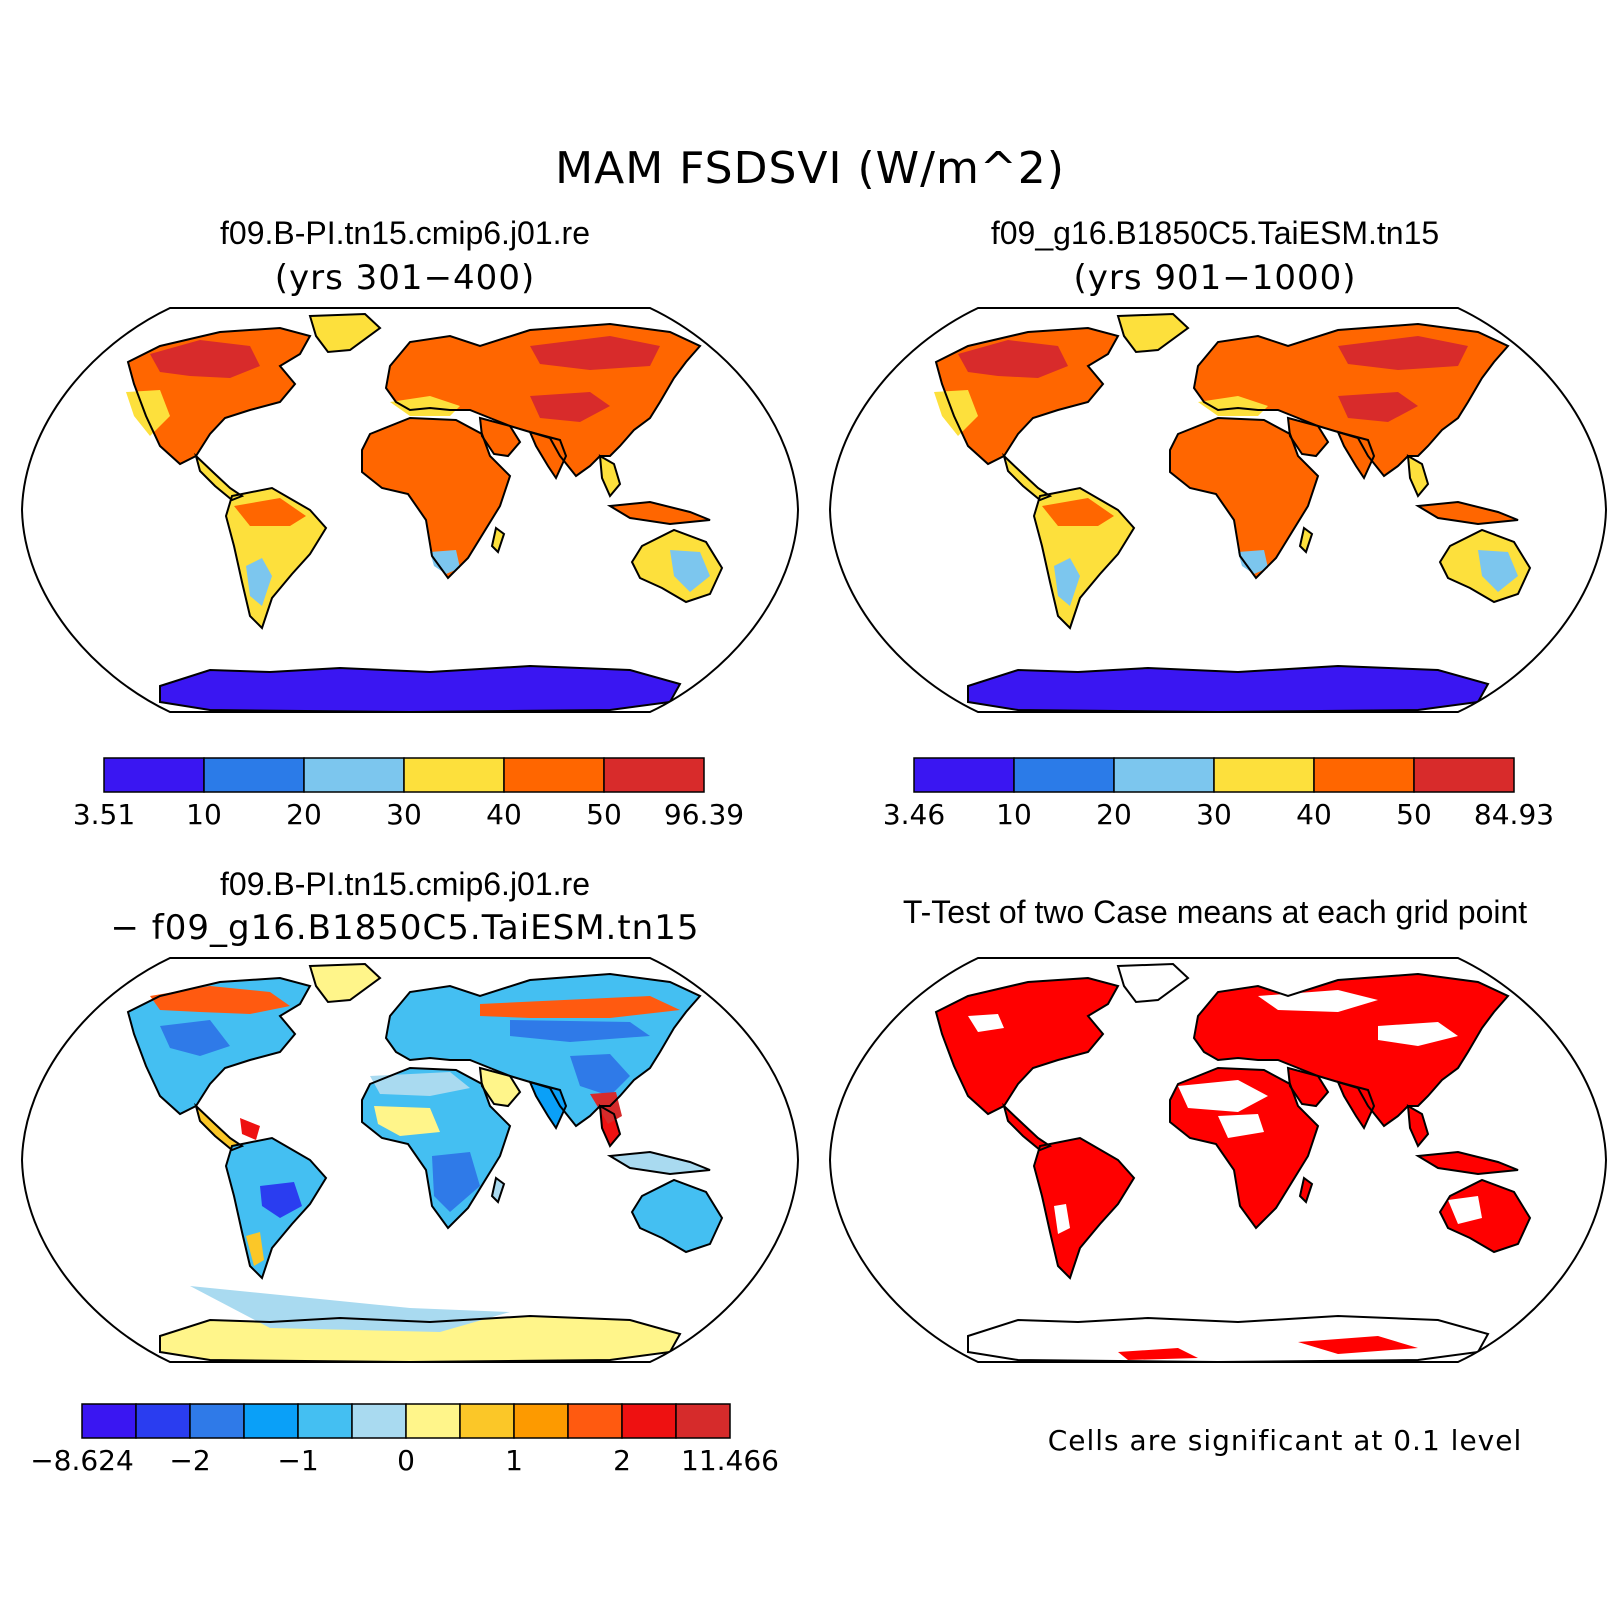 This screenshot has height=1620, width=1620. What do you see at coordinates (604, 814) in the screenshot?
I see `colorbar-tick-label: 50` at bounding box center [604, 814].